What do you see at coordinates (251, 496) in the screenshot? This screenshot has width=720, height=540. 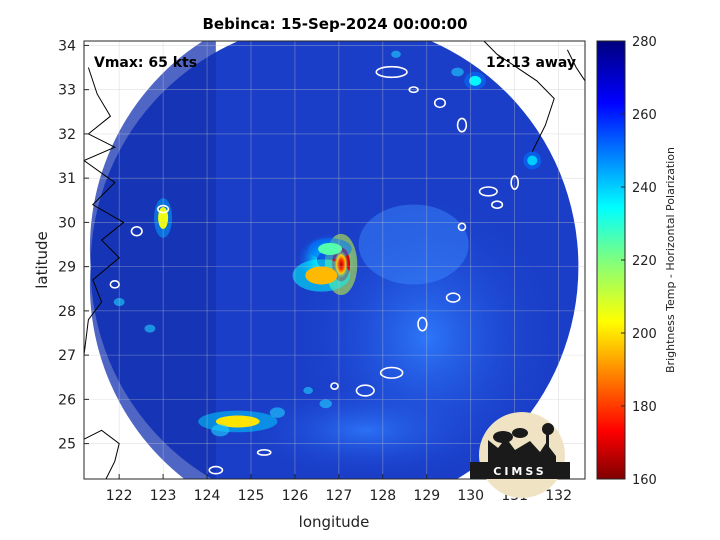 I see `x-tick-label: 125` at bounding box center [251, 496].